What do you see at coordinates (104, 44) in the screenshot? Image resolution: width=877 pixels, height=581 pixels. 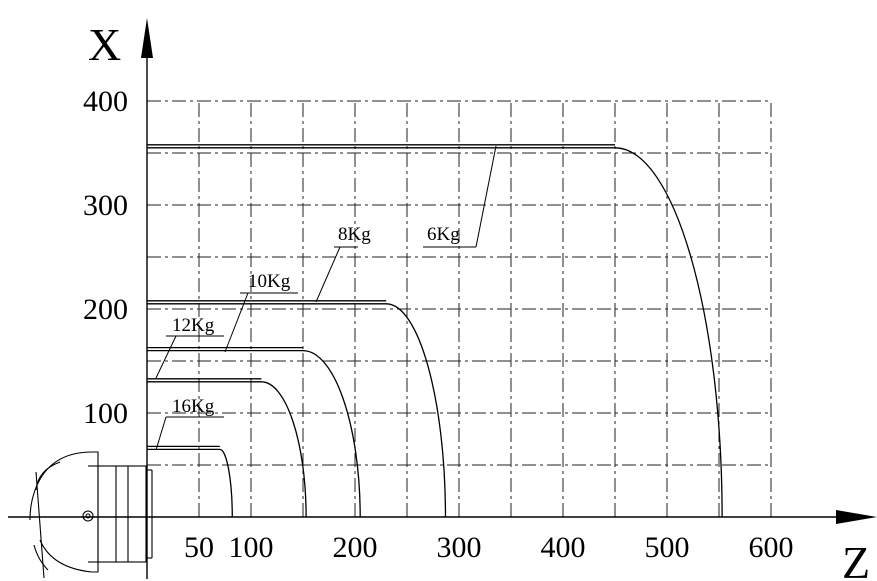 I see `y-axis-title: X` at bounding box center [104, 44].